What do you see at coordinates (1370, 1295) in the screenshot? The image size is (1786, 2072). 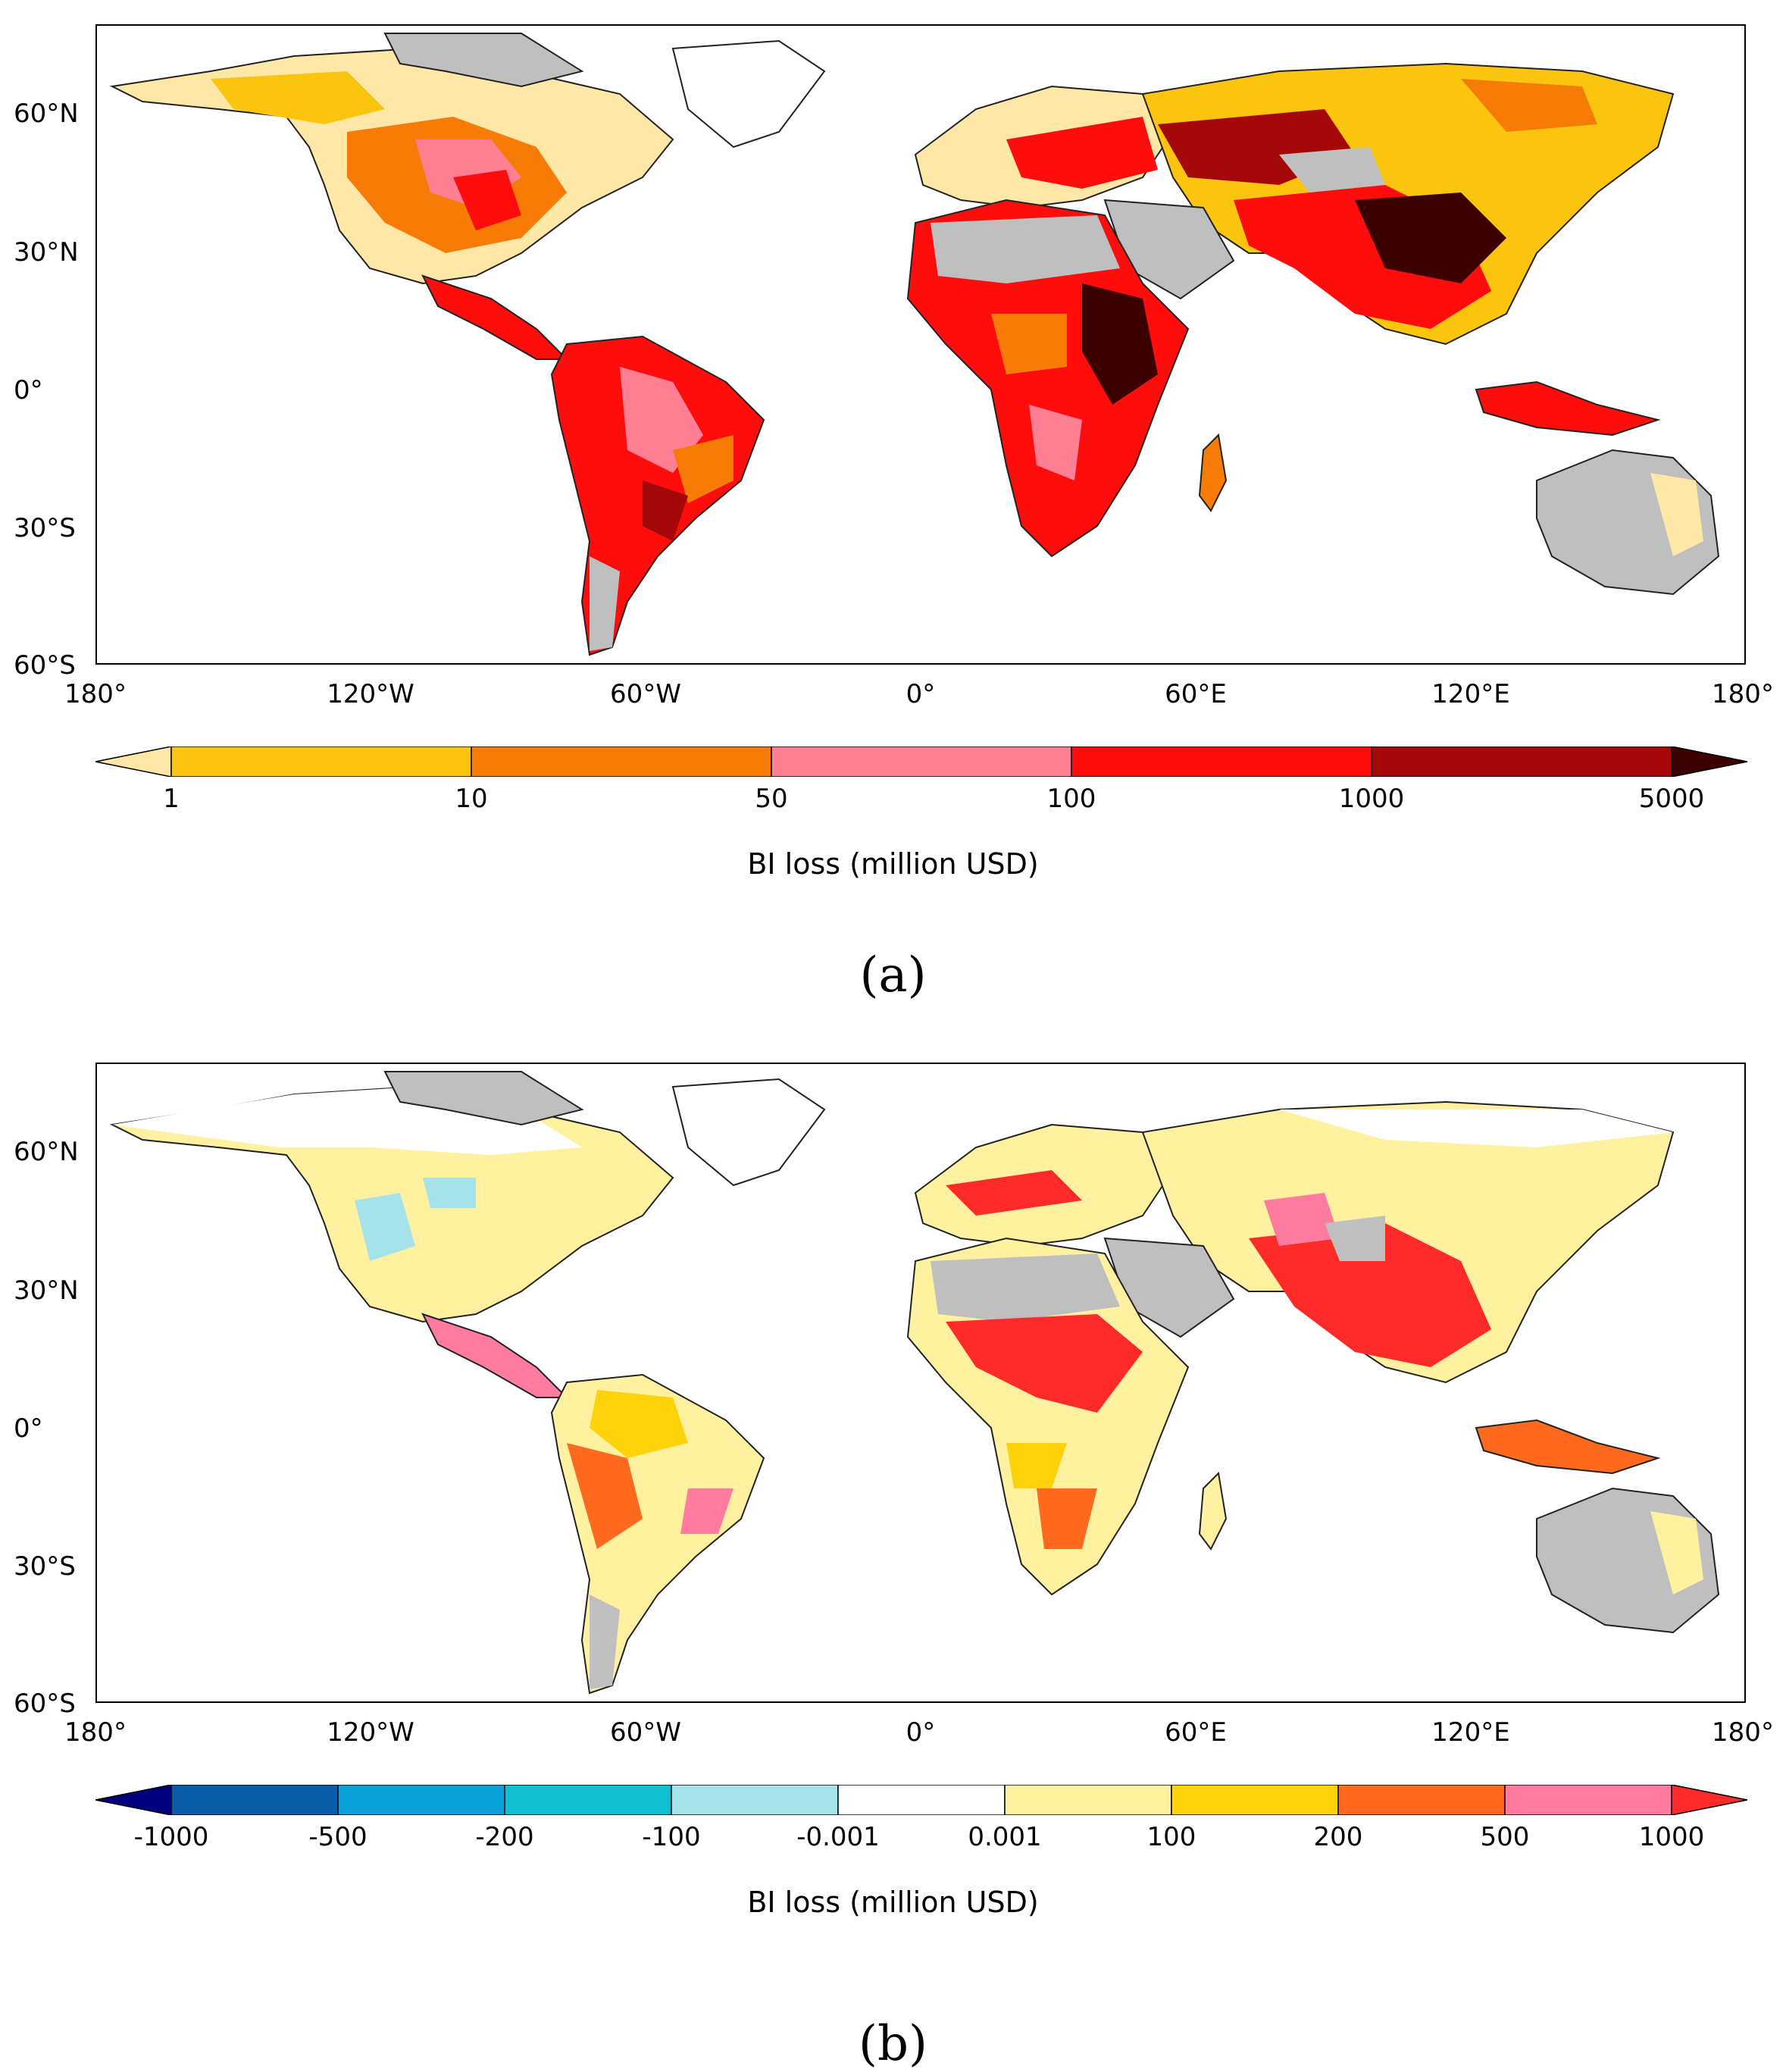 I see `asia-red-south` at bounding box center [1370, 1295].